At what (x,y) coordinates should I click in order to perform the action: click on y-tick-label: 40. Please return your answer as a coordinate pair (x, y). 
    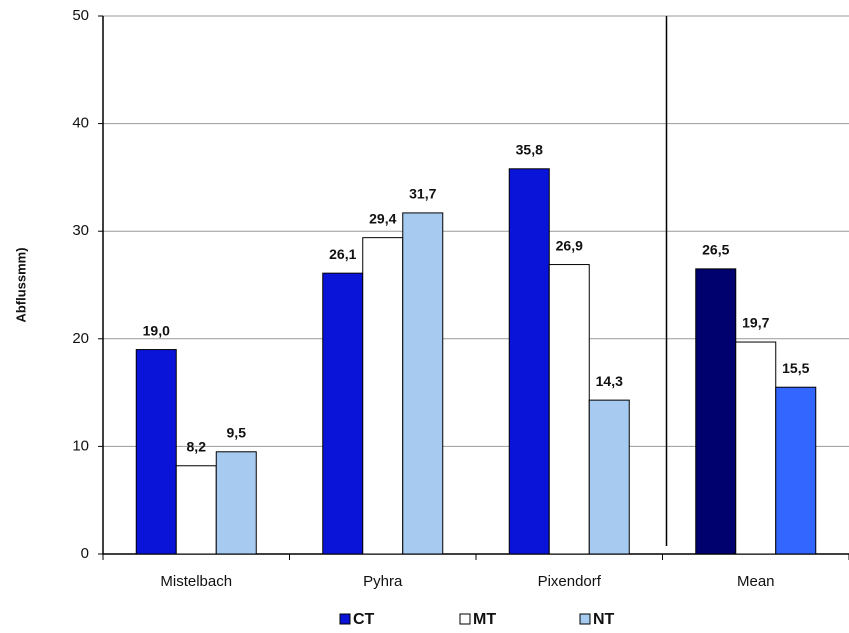
    Looking at the image, I should click on (80, 123).